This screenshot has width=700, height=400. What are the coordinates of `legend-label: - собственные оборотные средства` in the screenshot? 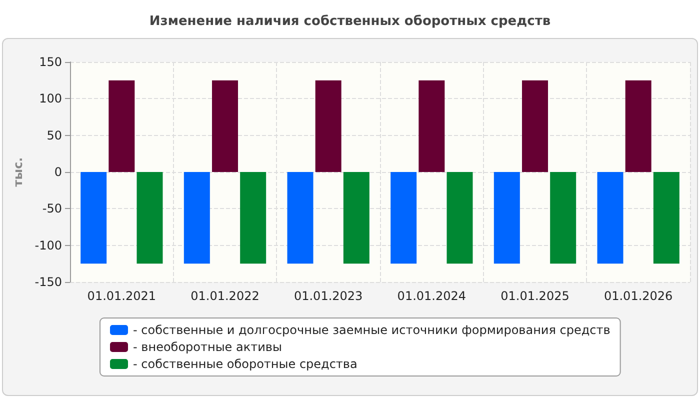 It's located at (245, 364).